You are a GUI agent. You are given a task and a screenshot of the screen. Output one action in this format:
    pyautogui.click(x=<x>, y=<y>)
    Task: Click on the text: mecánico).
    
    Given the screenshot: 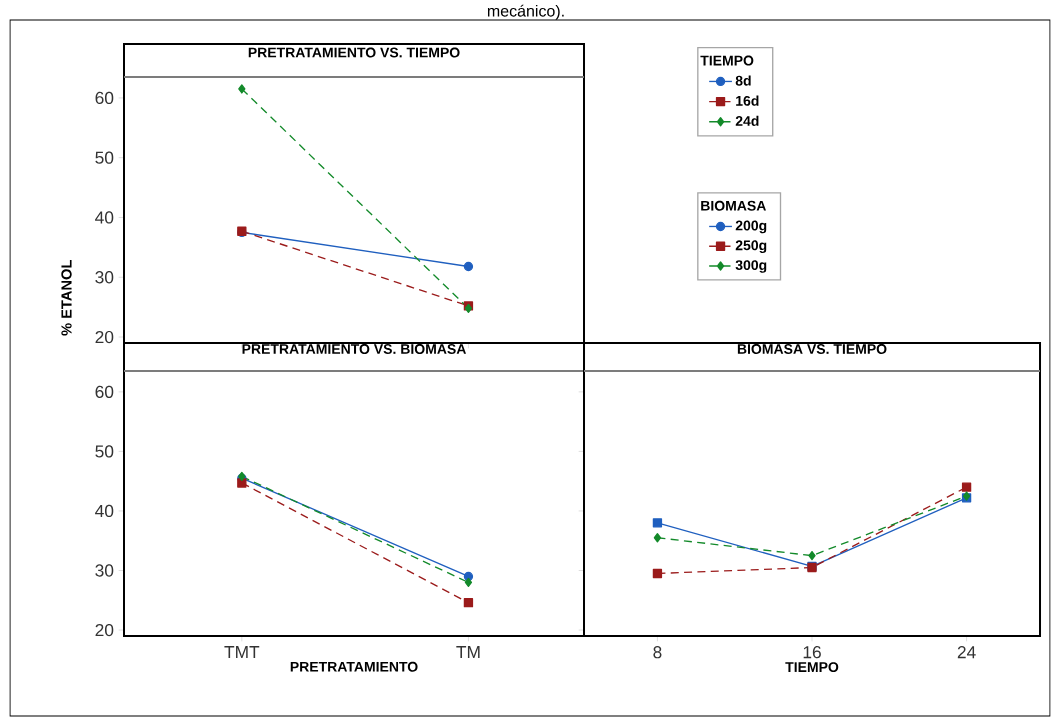 What is the action you would take?
    pyautogui.click(x=525, y=12)
    